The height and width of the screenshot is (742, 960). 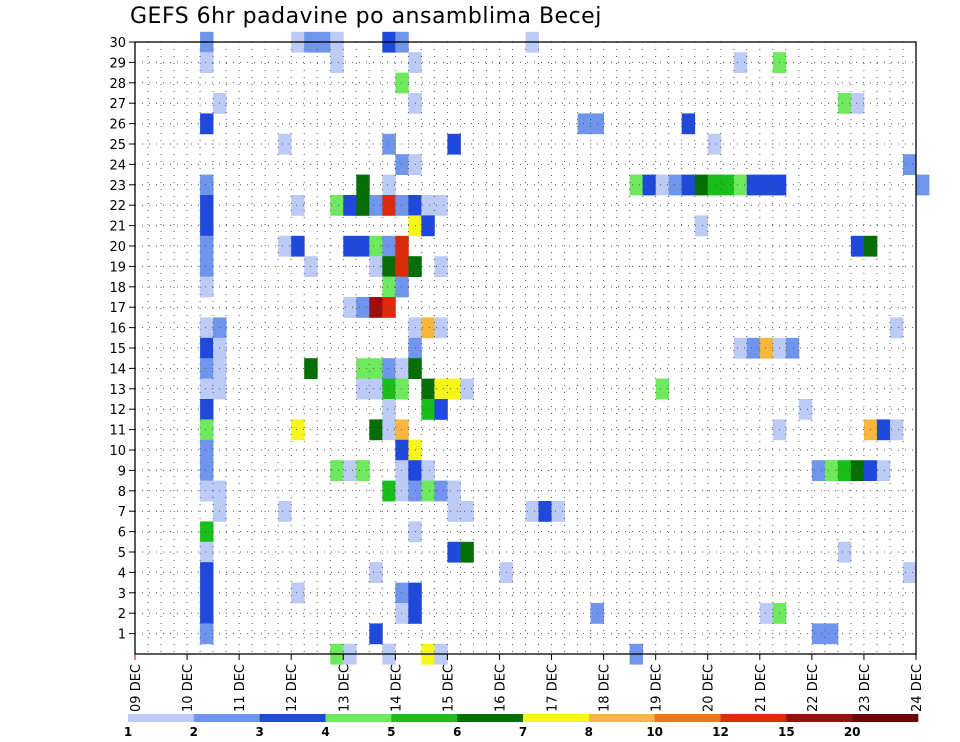 I want to click on y-tick-label: 14, so click(x=117, y=369).